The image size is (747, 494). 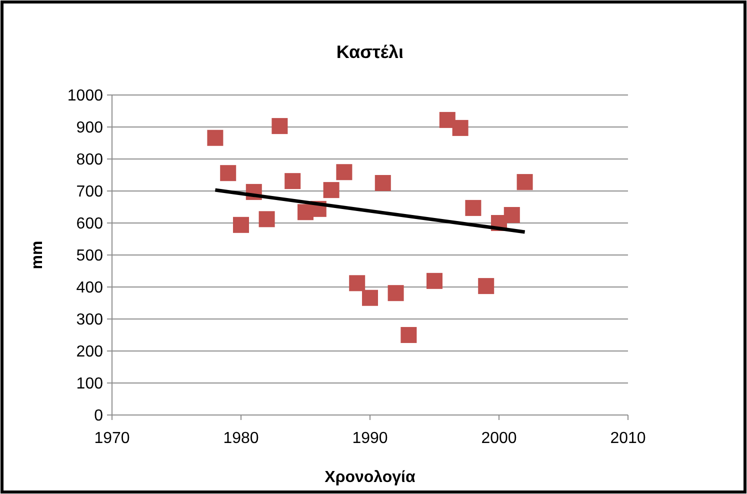 I want to click on y-tick-label: 900, so click(x=90, y=128).